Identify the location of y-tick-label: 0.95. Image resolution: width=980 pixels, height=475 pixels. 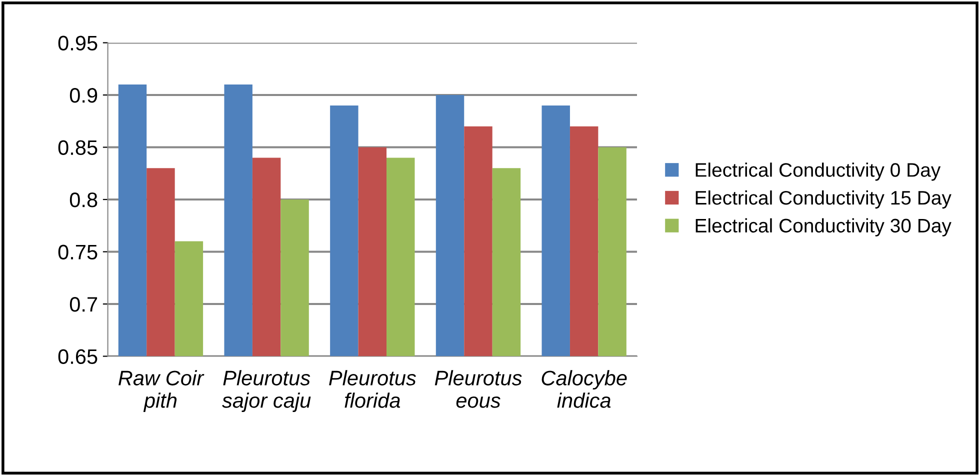
(78, 43).